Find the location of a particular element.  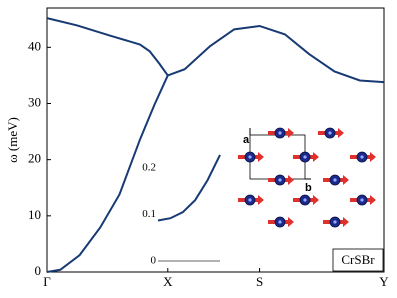

x-tick-label: Y is located at coordinates (384, 281).